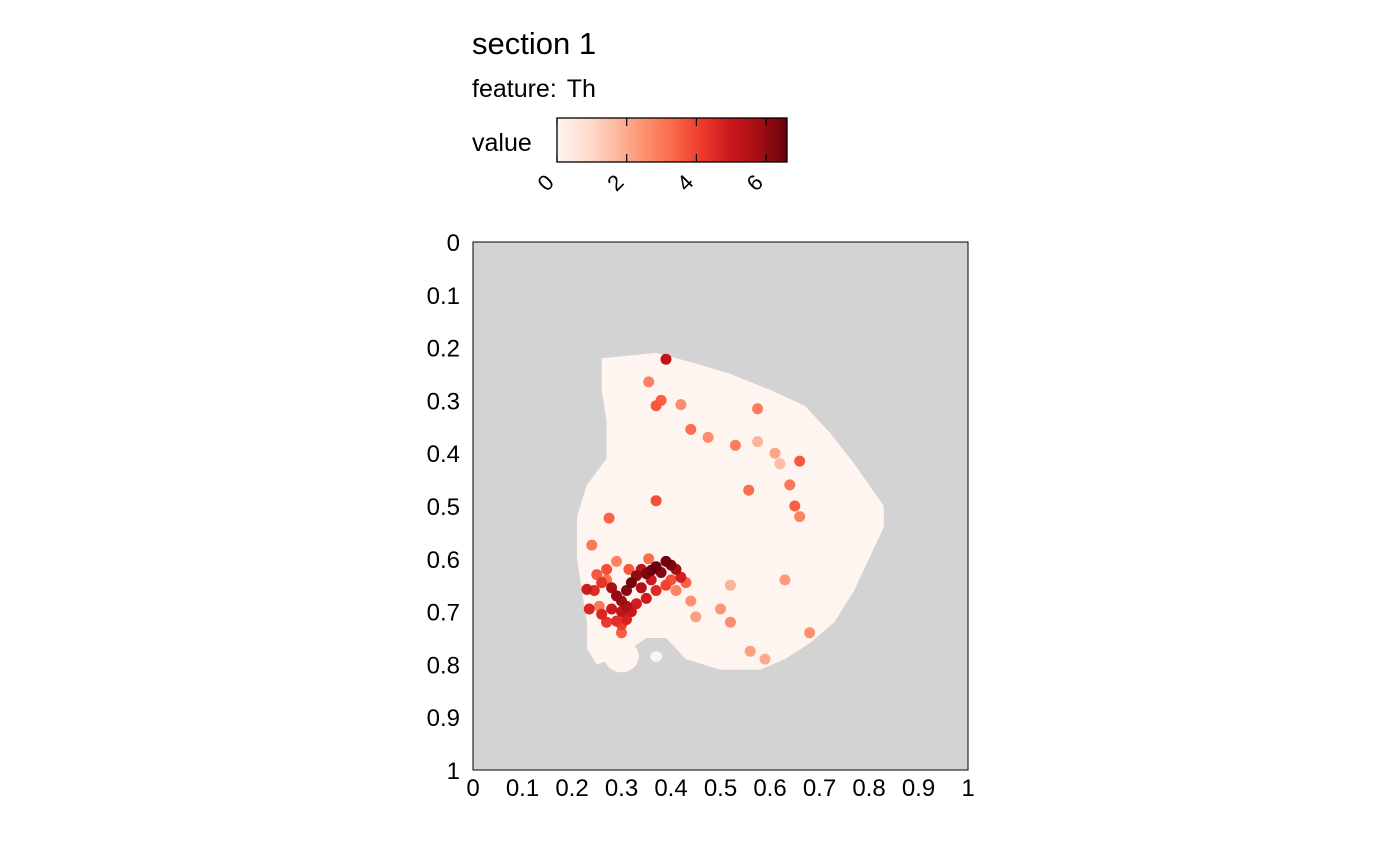 This screenshot has width=1400, height=866. What do you see at coordinates (443, 401) in the screenshot?
I see `y-tick-label: 0.3` at bounding box center [443, 401].